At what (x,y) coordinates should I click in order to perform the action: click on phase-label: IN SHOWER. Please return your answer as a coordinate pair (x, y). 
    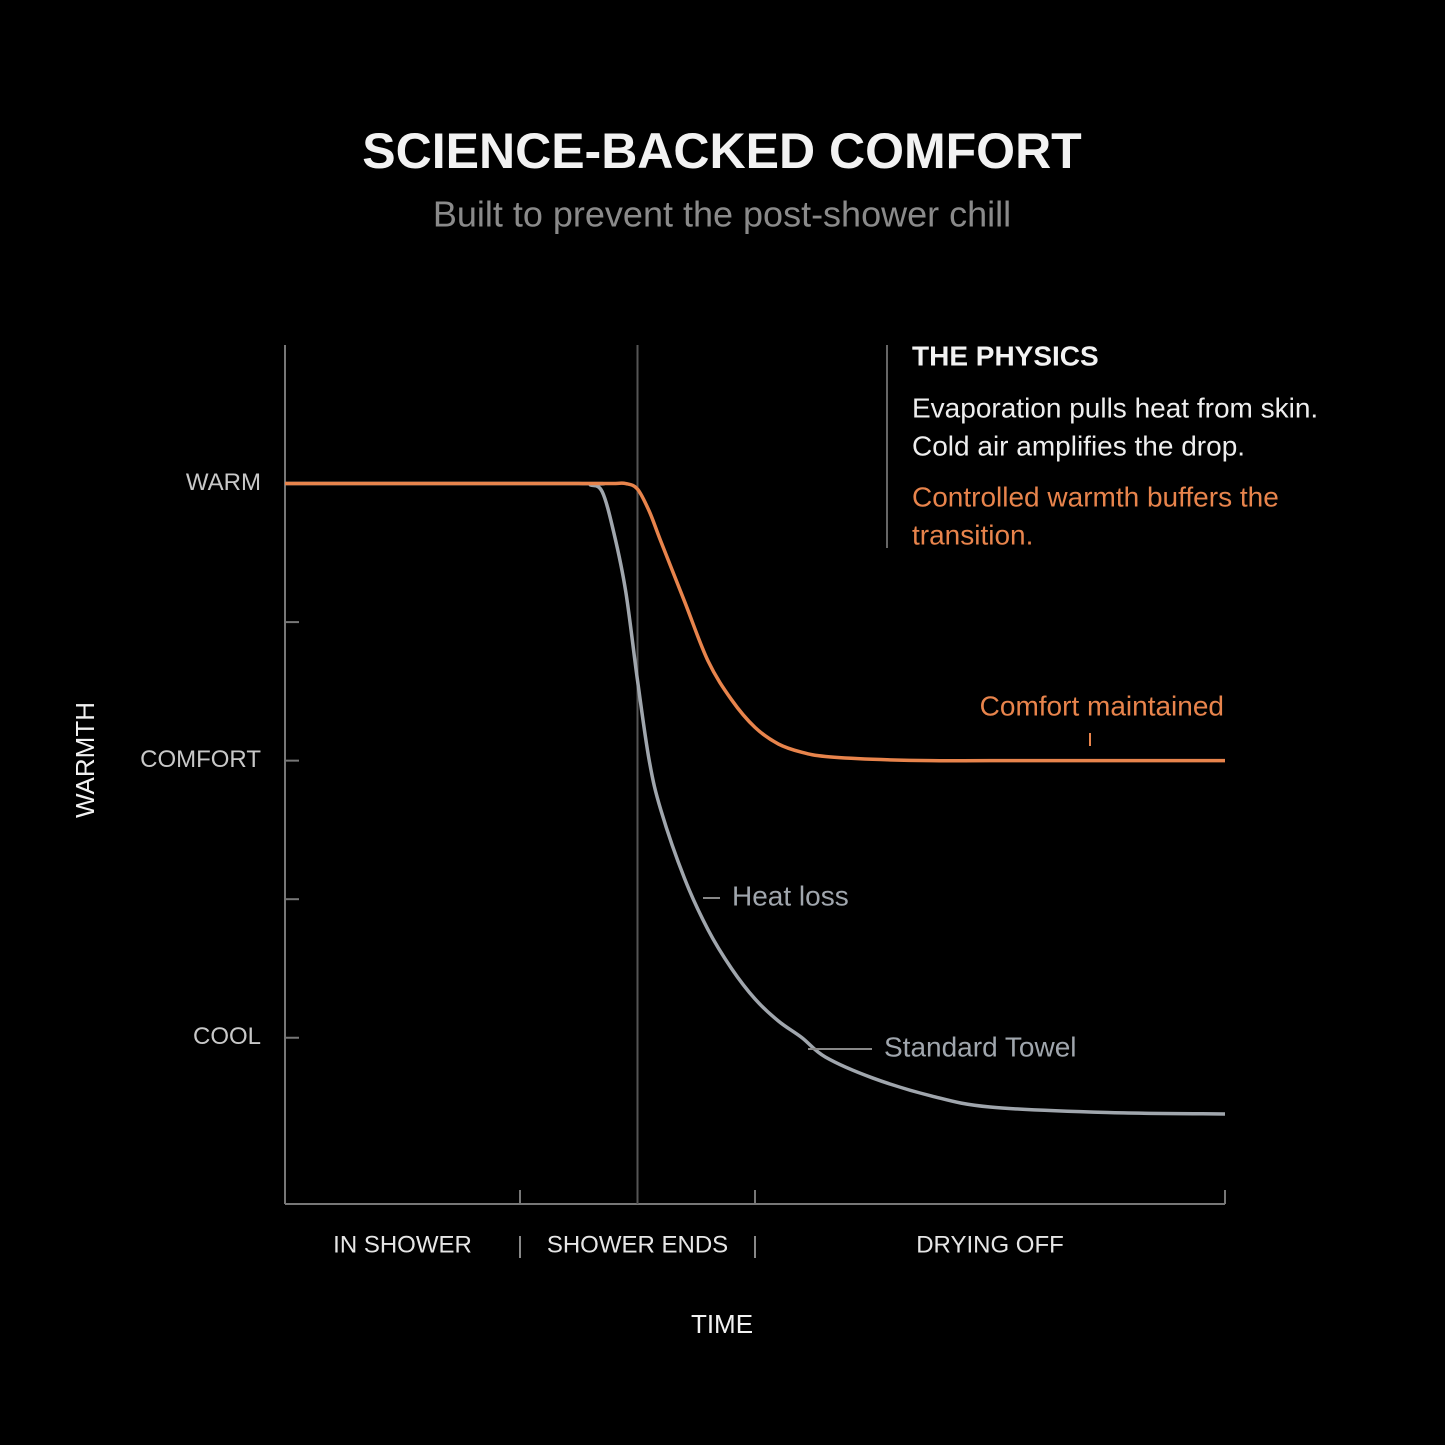
    Looking at the image, I should click on (402, 1244).